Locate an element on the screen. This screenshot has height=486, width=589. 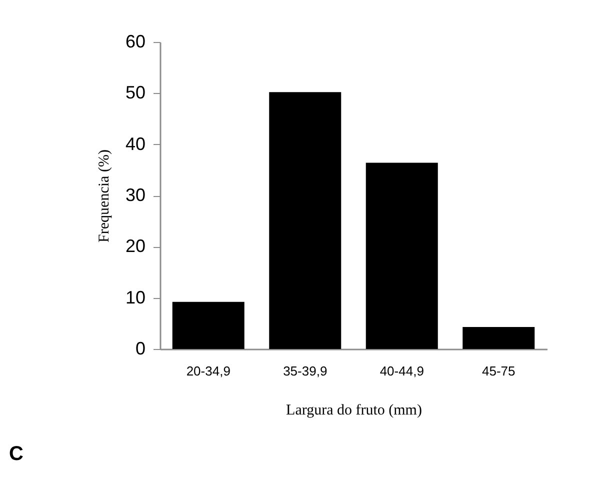
x-tick-label: 45-75 is located at coordinates (499, 371).